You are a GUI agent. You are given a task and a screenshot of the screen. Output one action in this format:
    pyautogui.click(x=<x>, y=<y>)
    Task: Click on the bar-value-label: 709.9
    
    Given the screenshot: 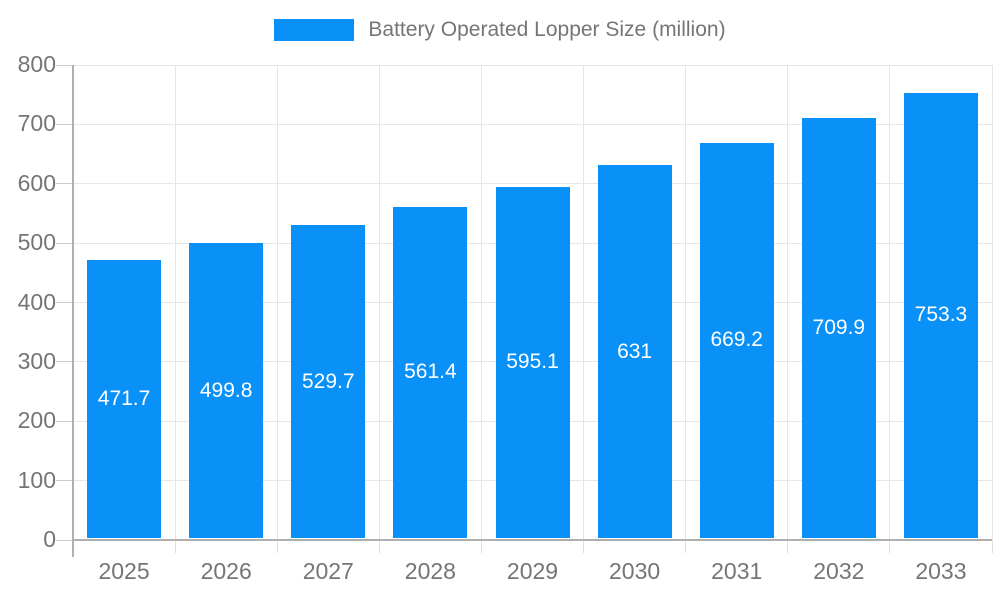 What is the action you would take?
    pyautogui.click(x=839, y=328)
    